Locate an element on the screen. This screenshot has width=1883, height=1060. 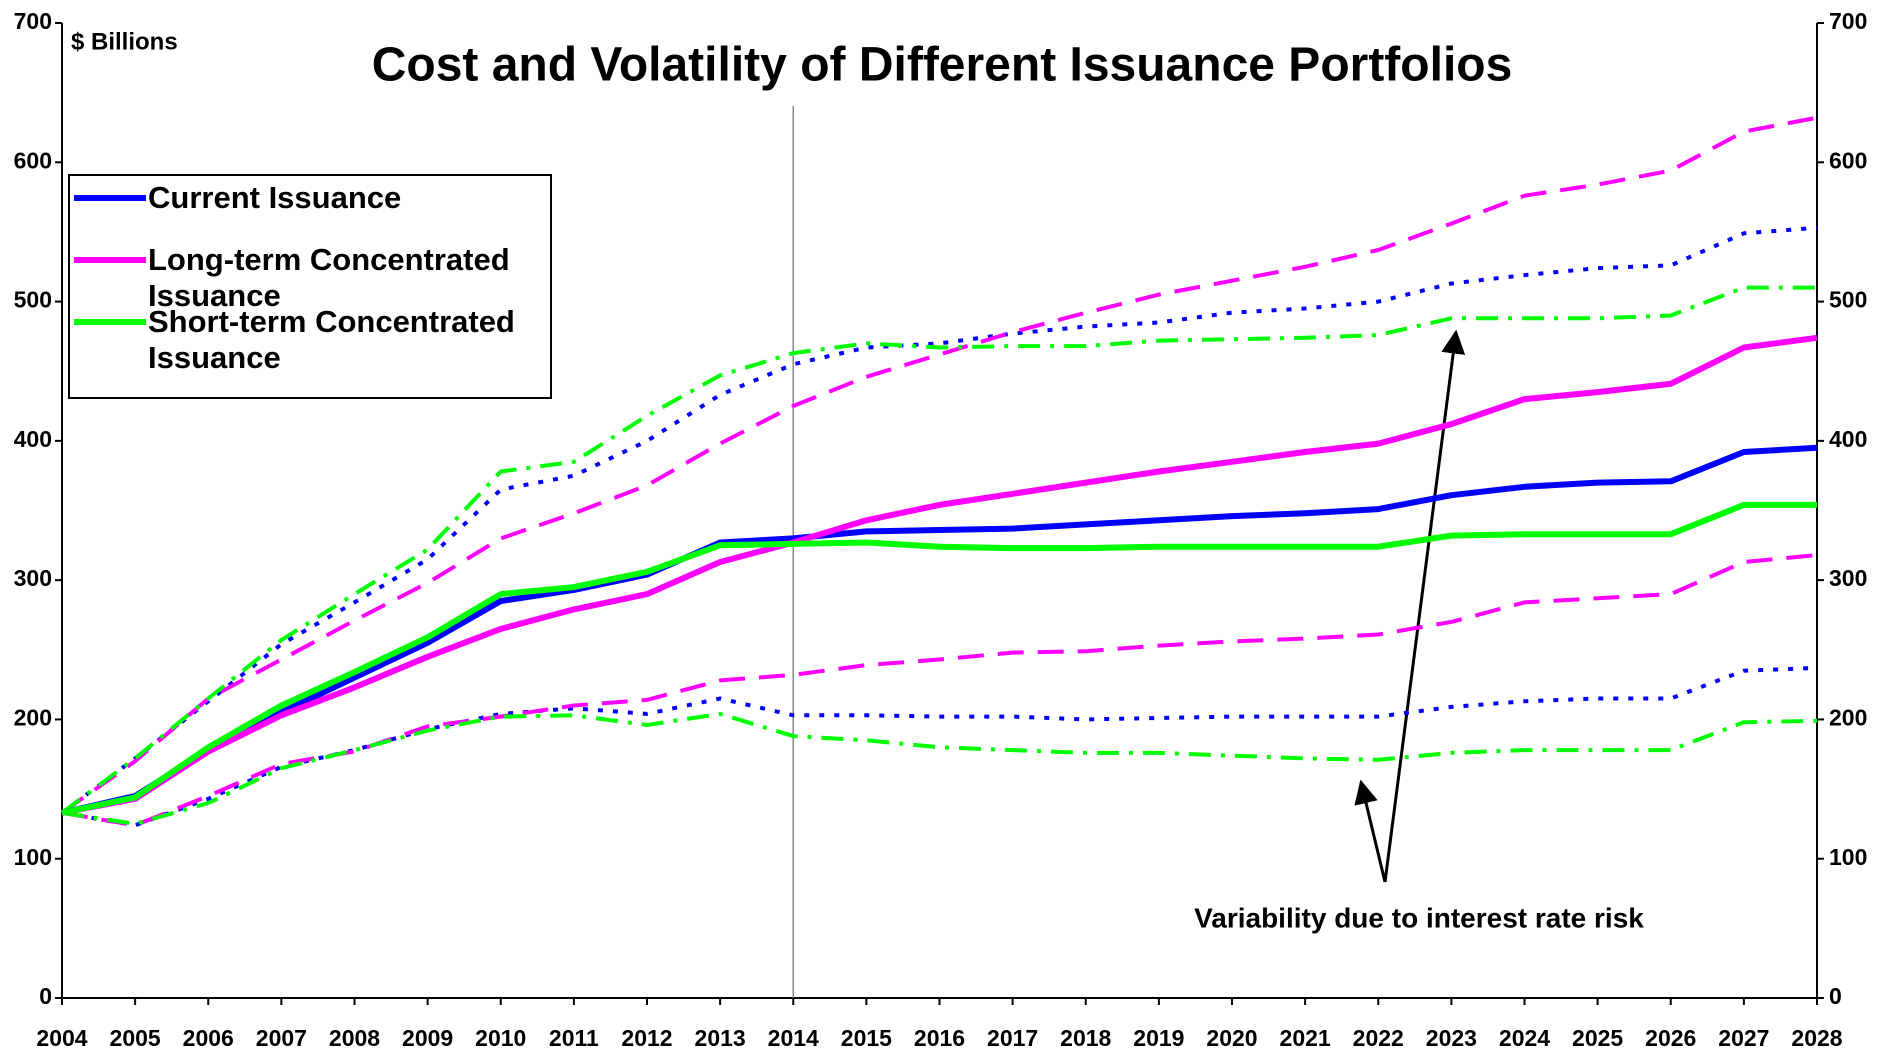
x-tick-label: 2009 is located at coordinates (427, 1038).